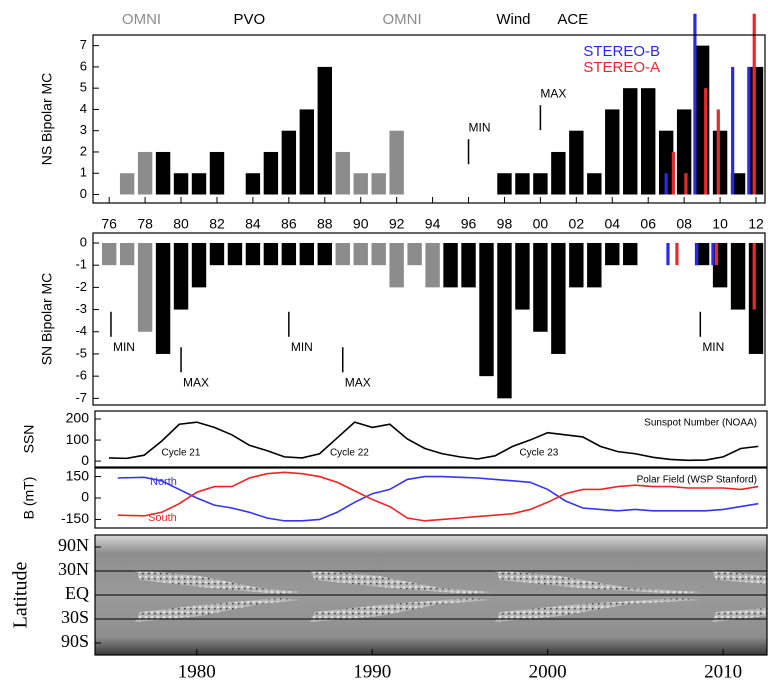  What do you see at coordinates (75, 641) in the screenshot?
I see `y-tick-label: 90S` at bounding box center [75, 641].